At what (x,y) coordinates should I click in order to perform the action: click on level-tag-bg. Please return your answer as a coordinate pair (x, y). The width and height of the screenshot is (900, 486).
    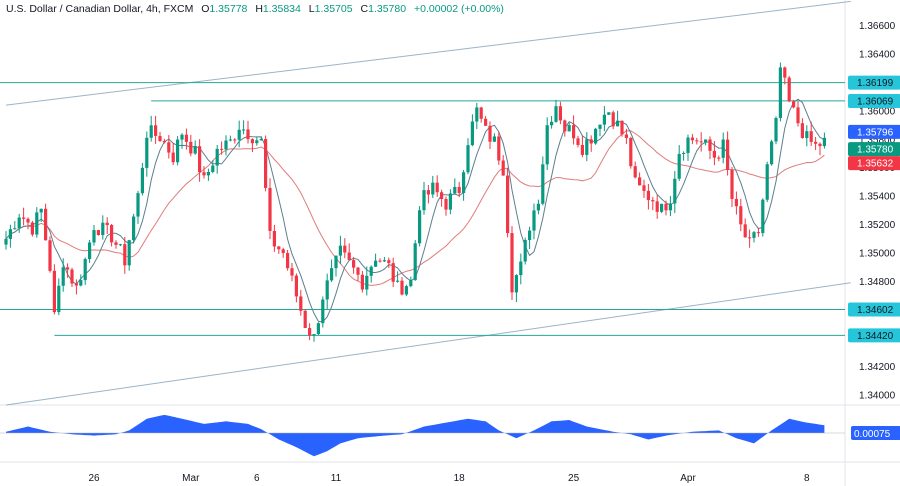
    Looking at the image, I should click on (874, 335).